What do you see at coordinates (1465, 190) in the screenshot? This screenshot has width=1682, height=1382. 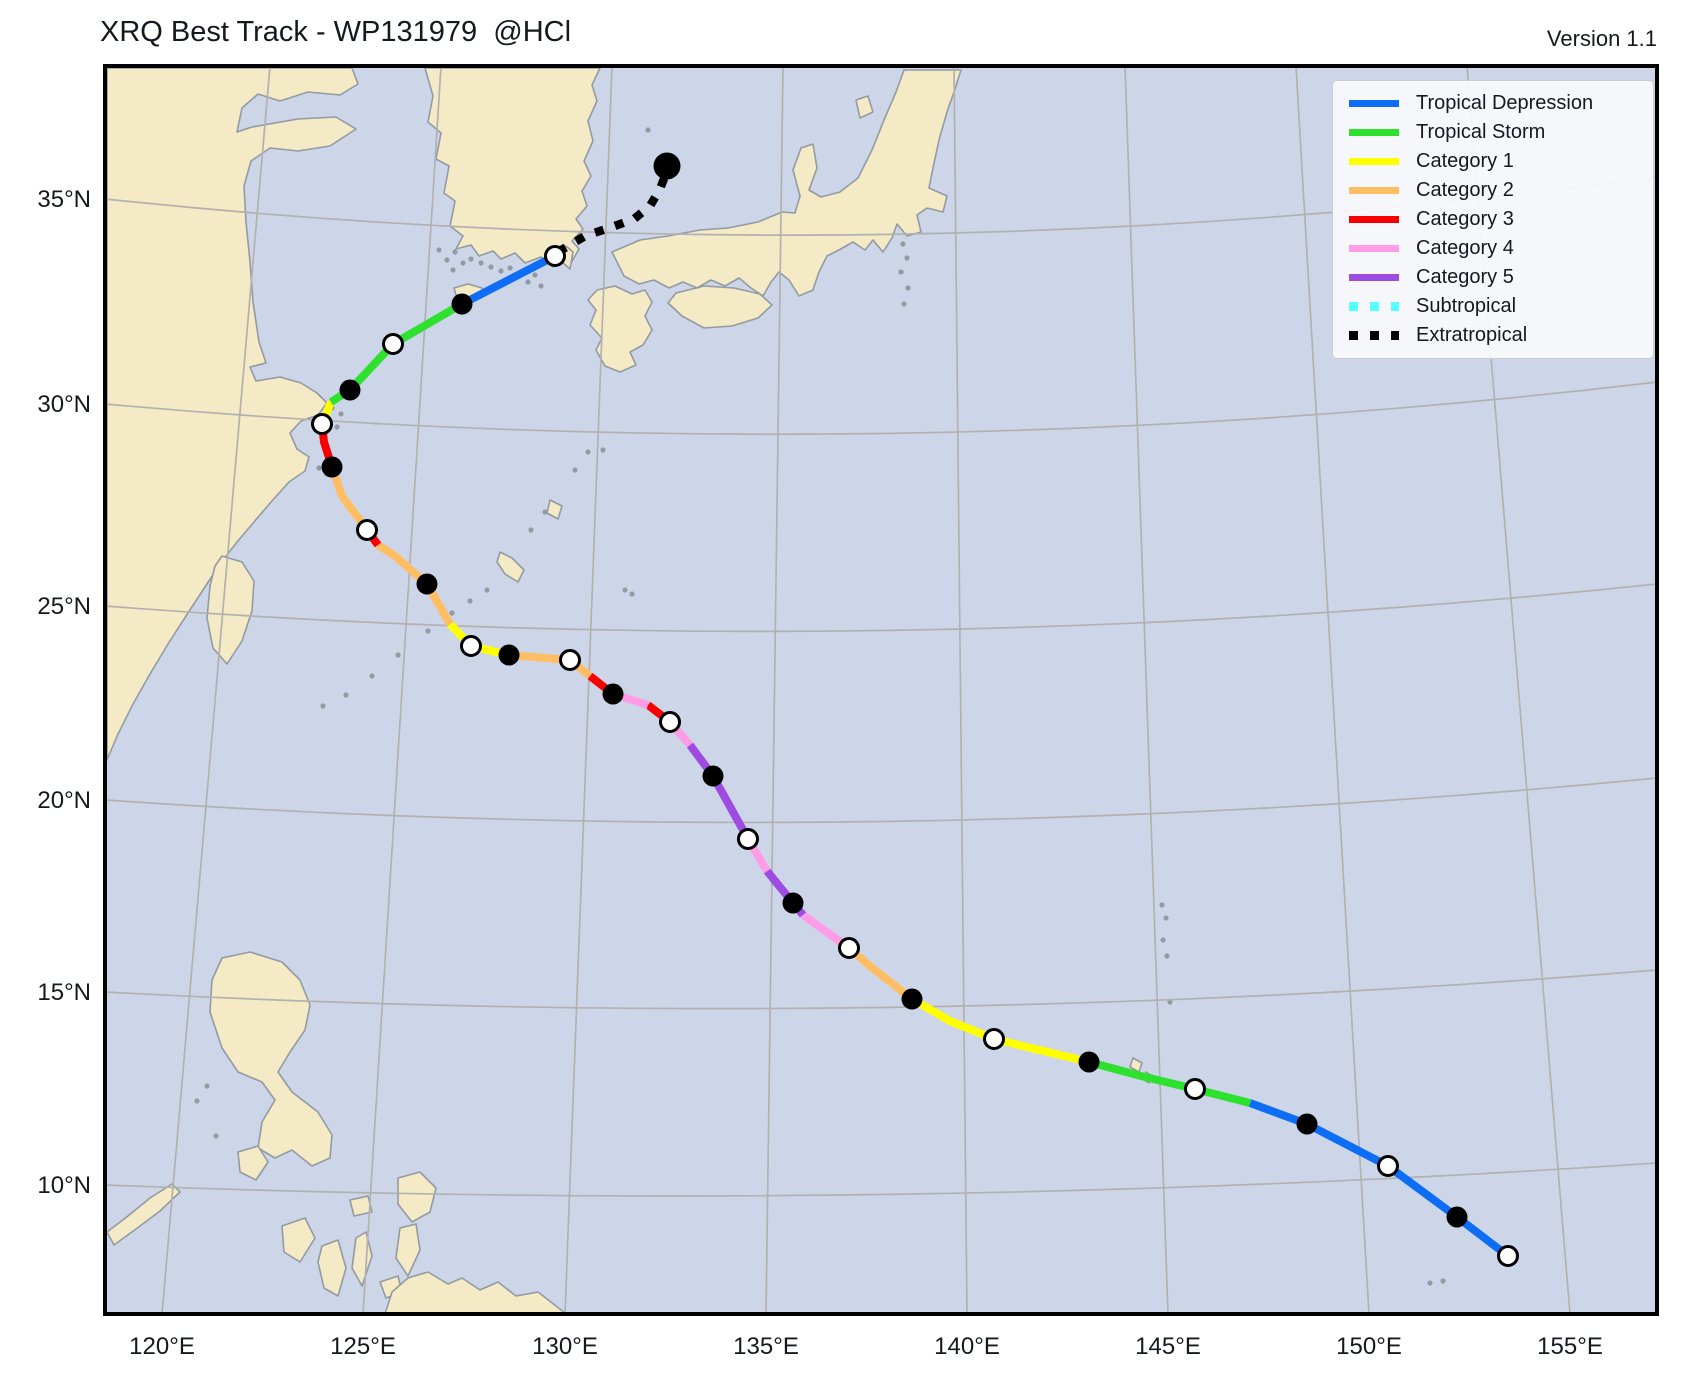 I see `legend-label: Category 2` at bounding box center [1465, 190].